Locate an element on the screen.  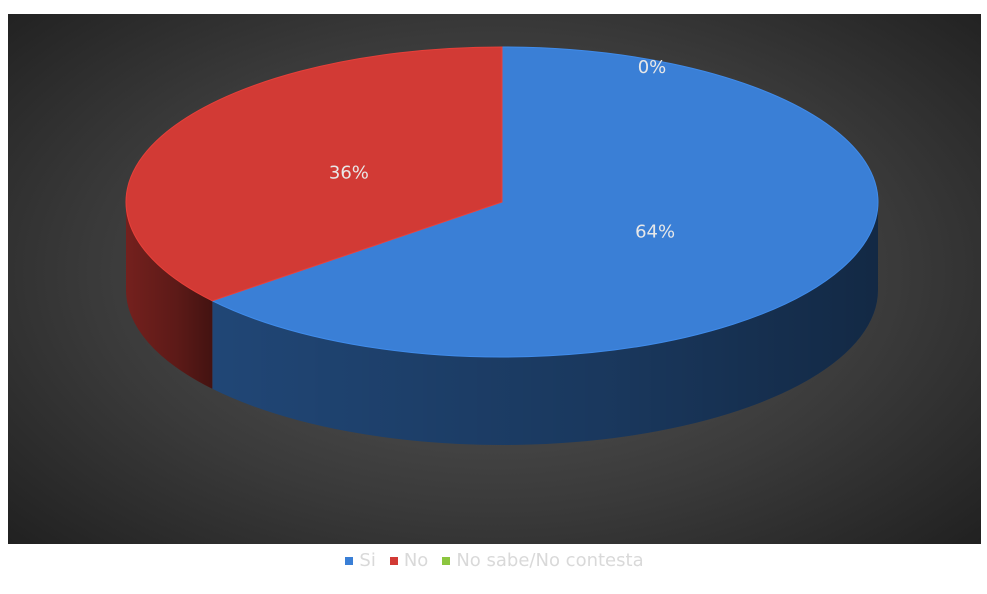
data-label-si: 64% is located at coordinates (655, 232).